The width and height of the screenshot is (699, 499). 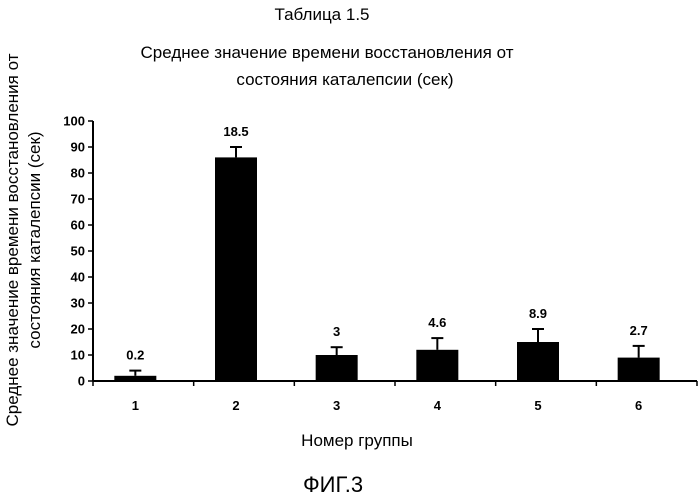 What do you see at coordinates (437, 322) in the screenshot?
I see `data-label: 4.6` at bounding box center [437, 322].